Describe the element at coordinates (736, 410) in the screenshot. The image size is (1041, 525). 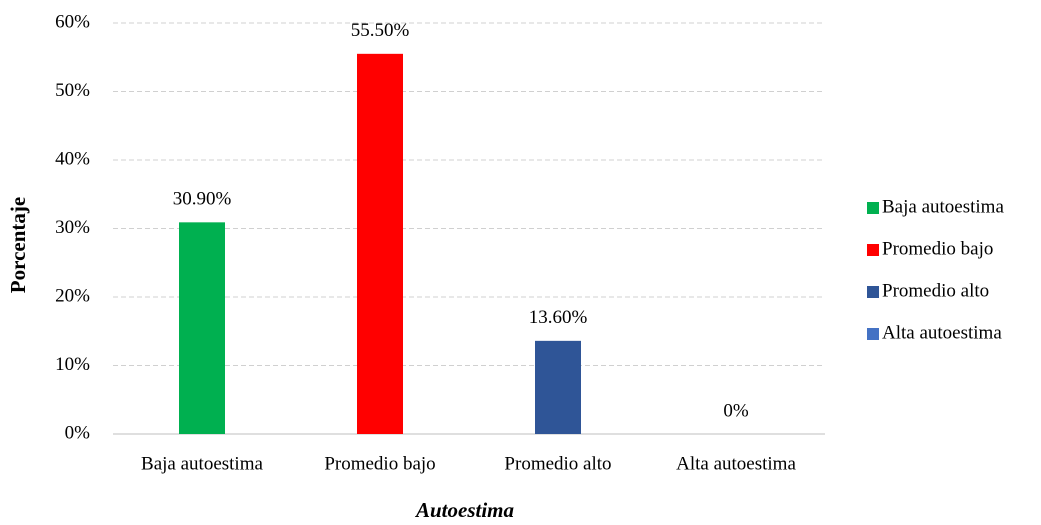
I see `value-label: 0%` at that location.